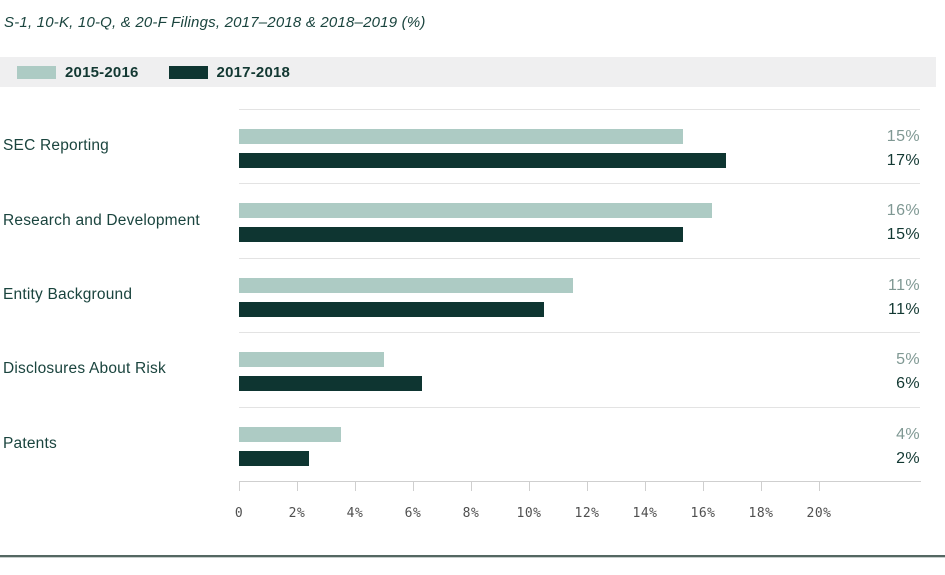 The height and width of the screenshot is (575, 945). I want to click on value-label-2015-2016: 4%, so click(908, 434).